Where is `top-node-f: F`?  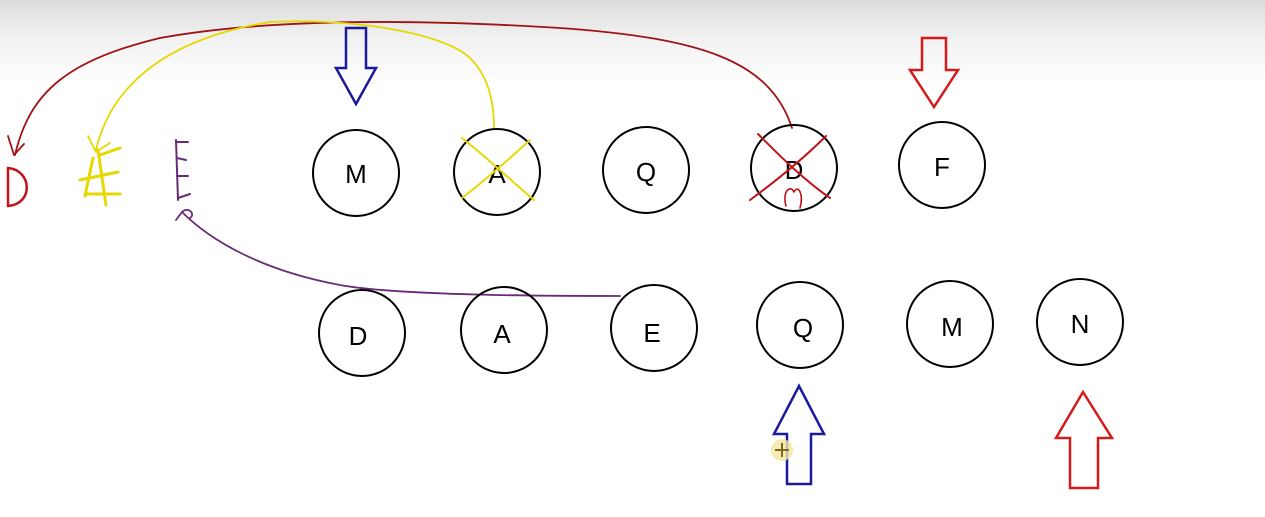 top-node-f: F is located at coordinates (942, 165).